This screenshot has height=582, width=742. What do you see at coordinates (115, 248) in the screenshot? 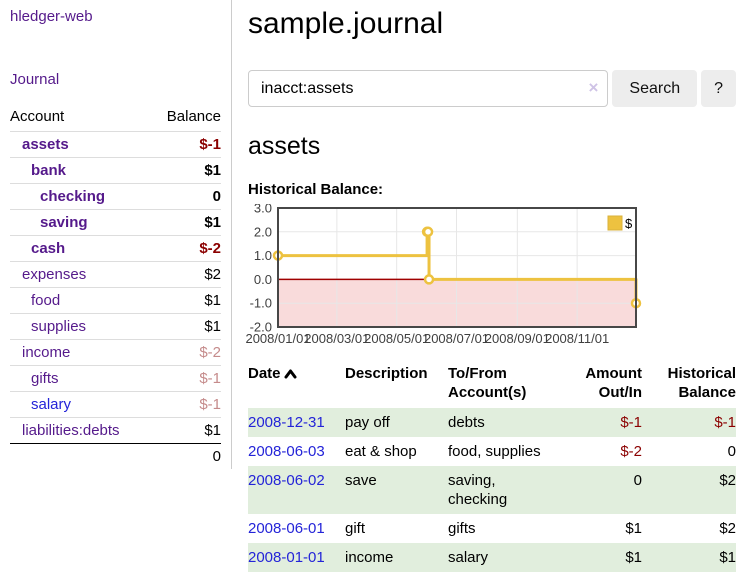
I see `account-row: cash $-2` at bounding box center [115, 248].